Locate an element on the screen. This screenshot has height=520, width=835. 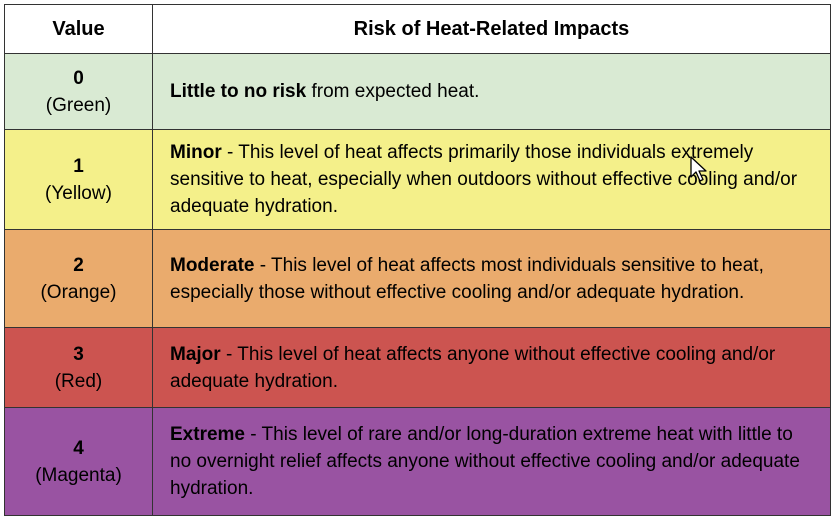
value-cell: 3 (Red) is located at coordinates (78, 367).